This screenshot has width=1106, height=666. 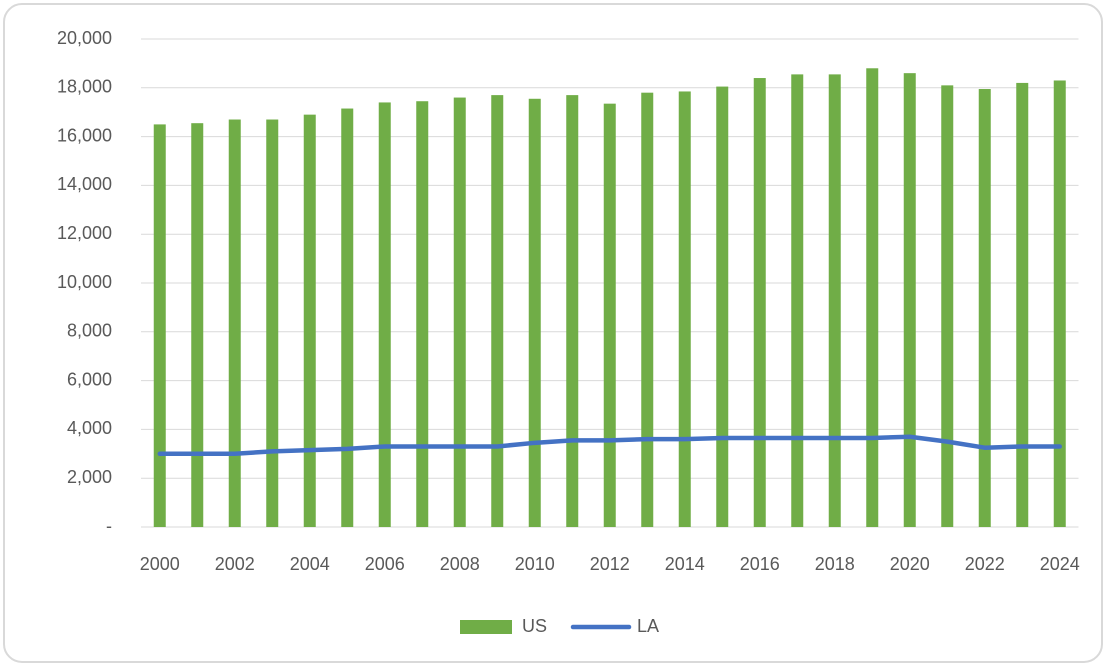 I want to click on x-tick-label: 2024, so click(x=1060, y=564).